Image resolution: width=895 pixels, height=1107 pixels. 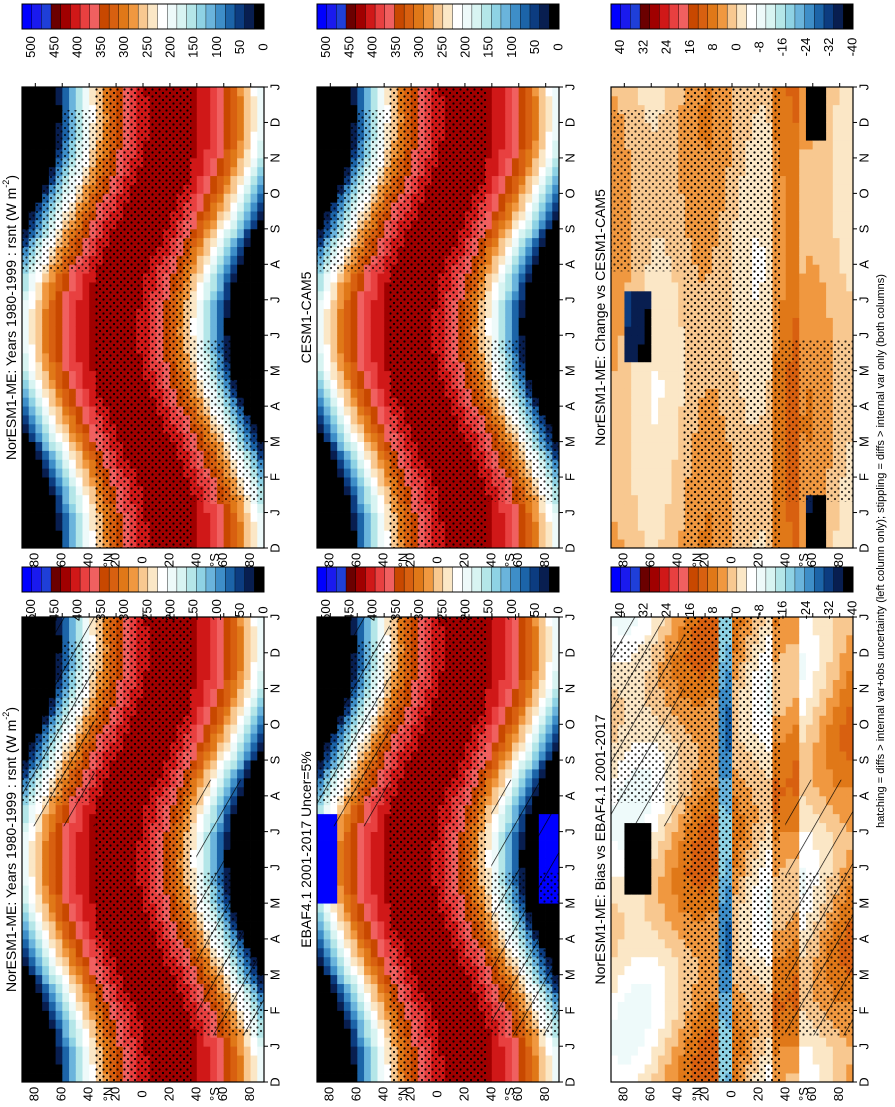 I want to click on lat-hemi-north: °N, so click(x=108, y=560).